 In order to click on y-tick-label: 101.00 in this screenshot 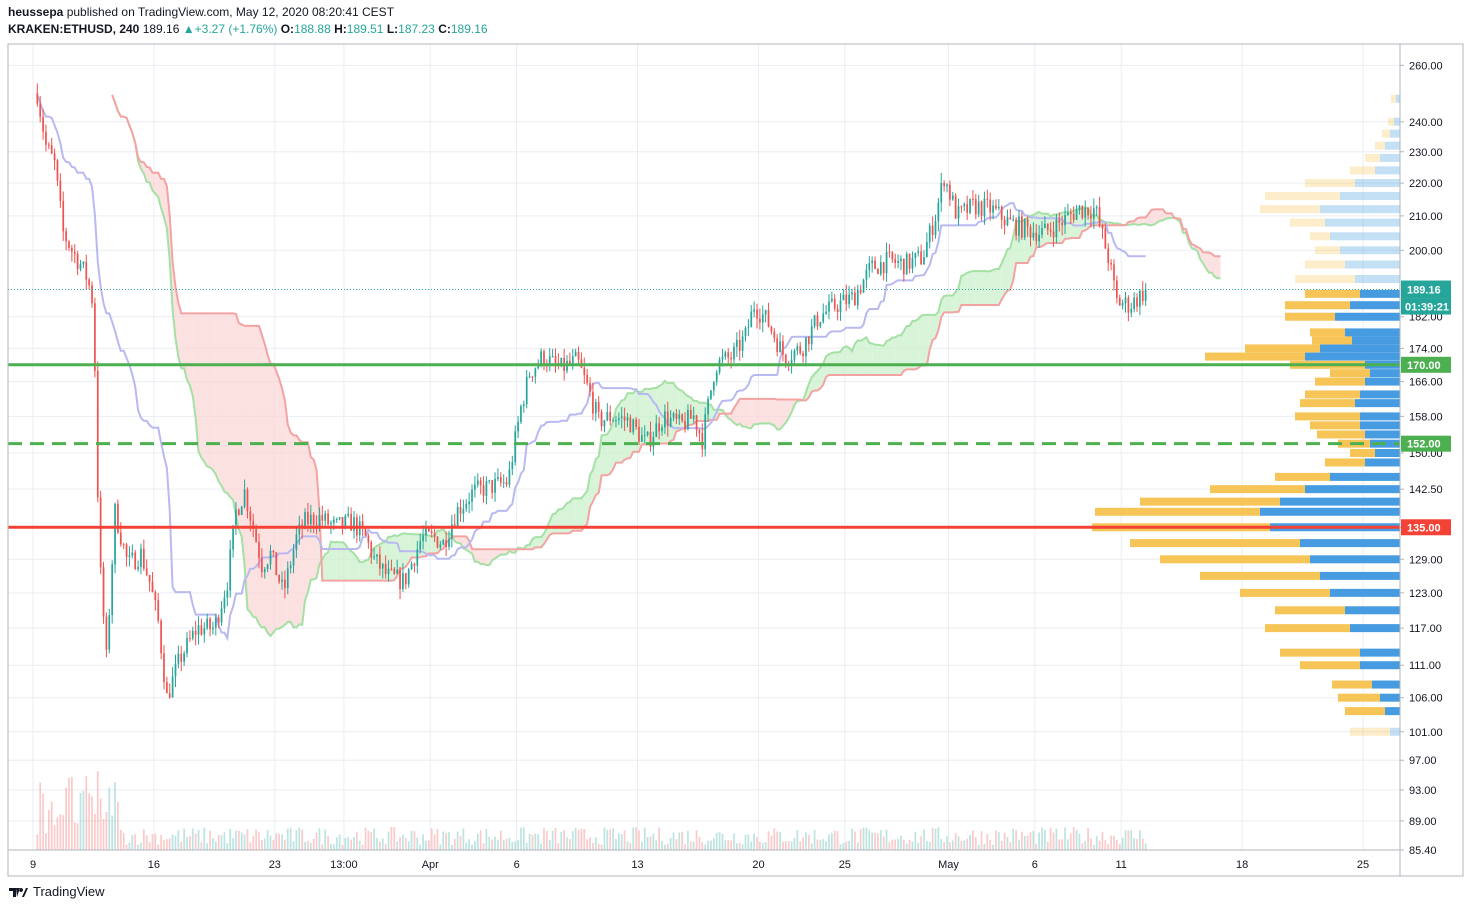, I will do `click(1426, 733)`.